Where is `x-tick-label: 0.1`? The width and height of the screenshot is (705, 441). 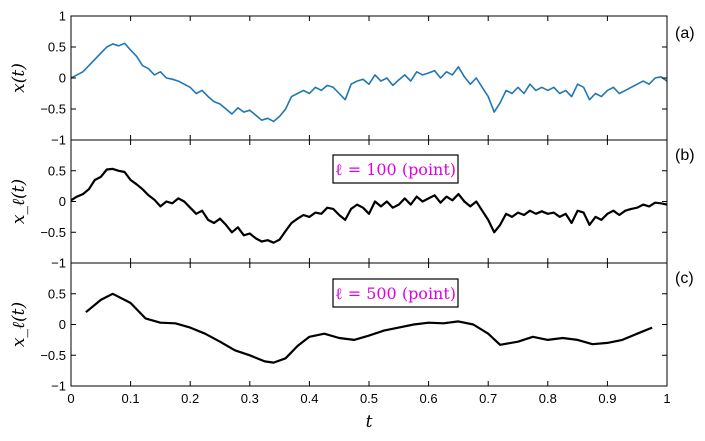 x-tick-label: 0.1 is located at coordinates (131, 398).